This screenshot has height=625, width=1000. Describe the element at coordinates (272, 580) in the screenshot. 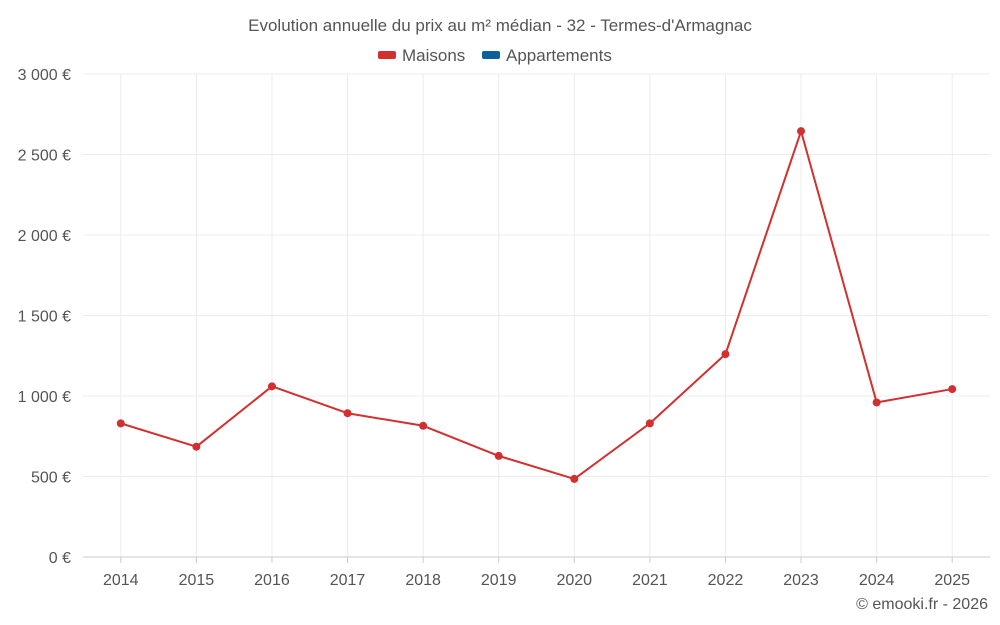

I see `x-tick-label: 2016` at that location.